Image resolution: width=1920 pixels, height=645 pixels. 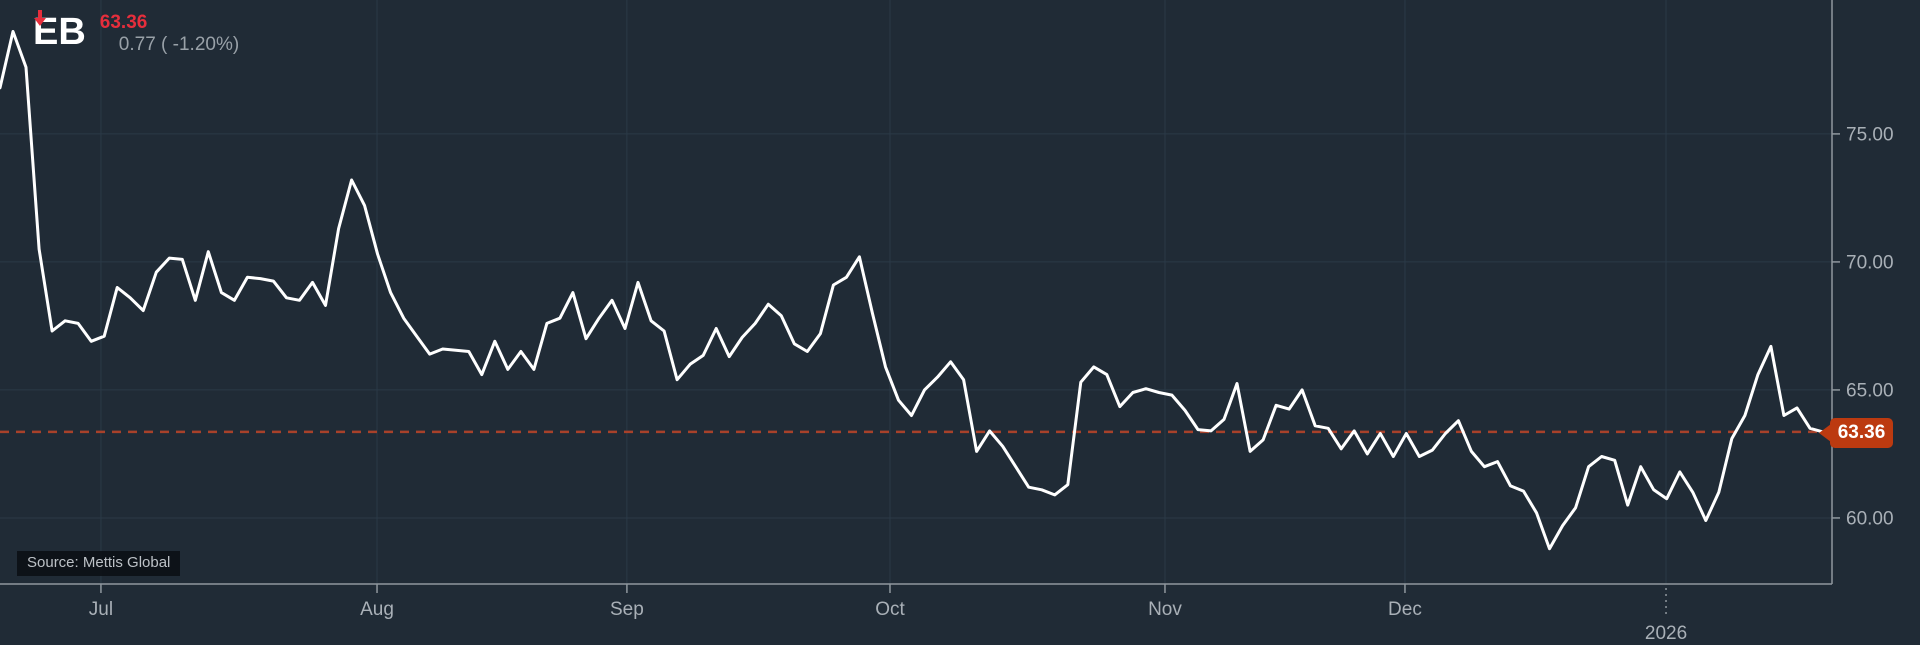 I want to click on x-axis-label: Aug, so click(x=377, y=609).